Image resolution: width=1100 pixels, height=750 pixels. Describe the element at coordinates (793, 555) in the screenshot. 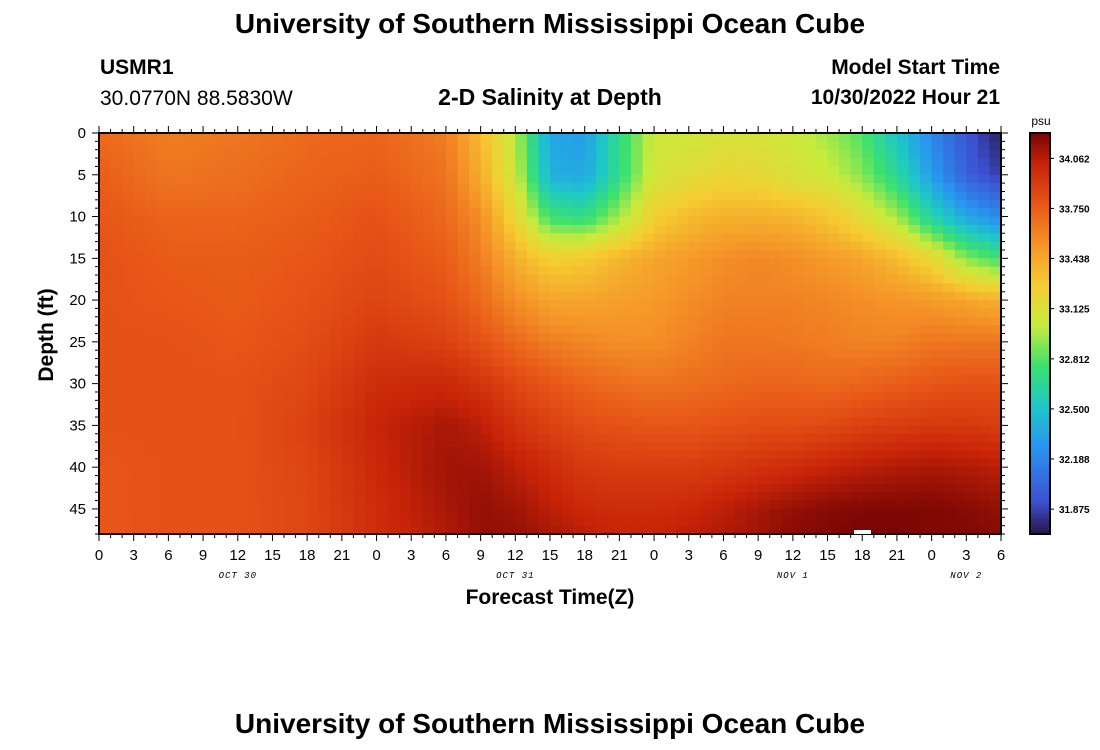

I see `x-tick-label: 12` at that location.